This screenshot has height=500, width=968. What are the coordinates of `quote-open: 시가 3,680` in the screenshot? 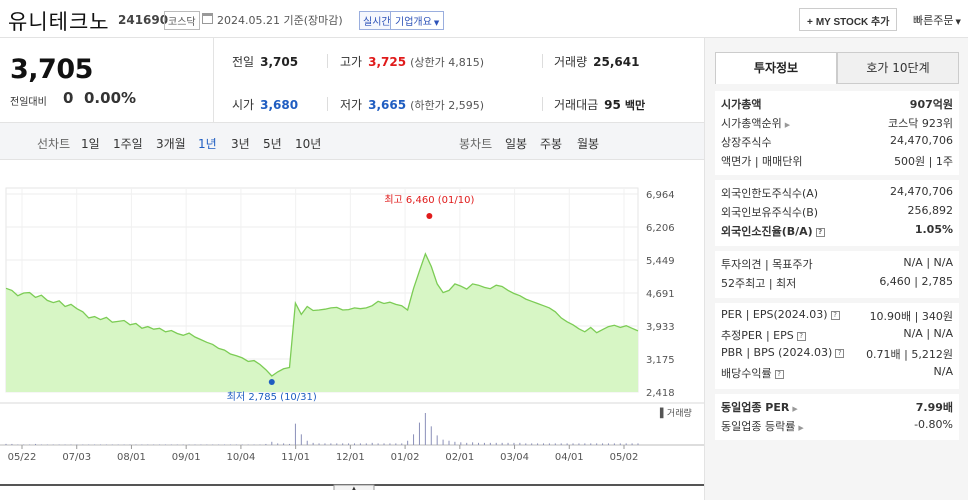 It's located at (265, 104).